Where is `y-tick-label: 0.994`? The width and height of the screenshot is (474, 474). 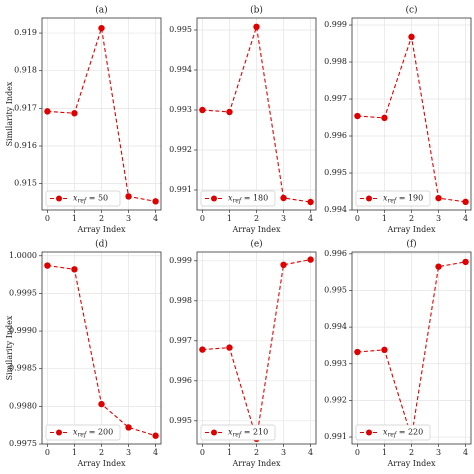
y-tick-label: 0.994 is located at coordinates (335, 209).